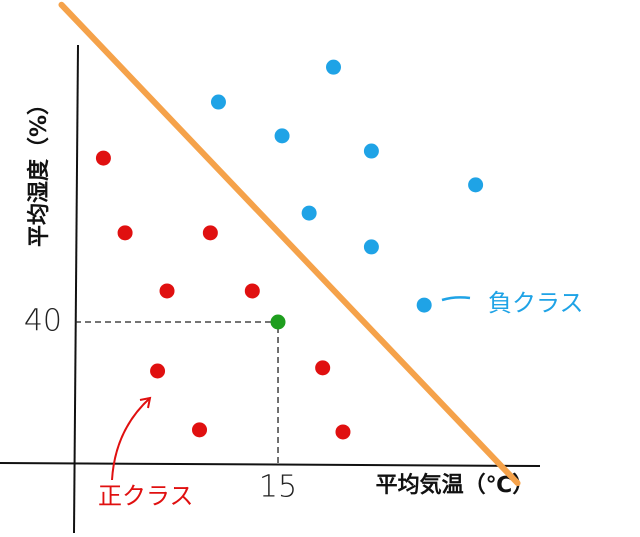 This screenshot has width=640, height=537. Describe the element at coordinates (39, 170) in the screenshot. I see `y-axis-label: 平均湿度（%）` at that location.